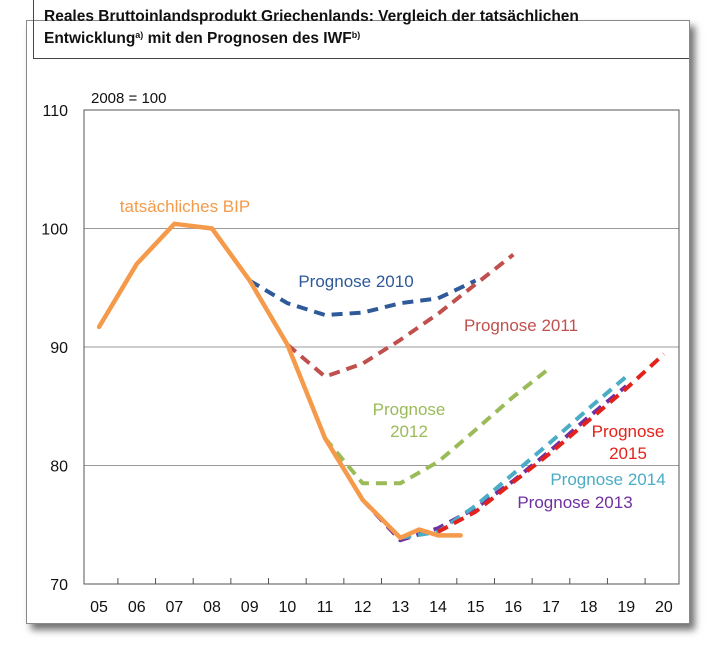  Describe the element at coordinates (59, 348) in the screenshot. I see `y-tick-label: 90` at that location.